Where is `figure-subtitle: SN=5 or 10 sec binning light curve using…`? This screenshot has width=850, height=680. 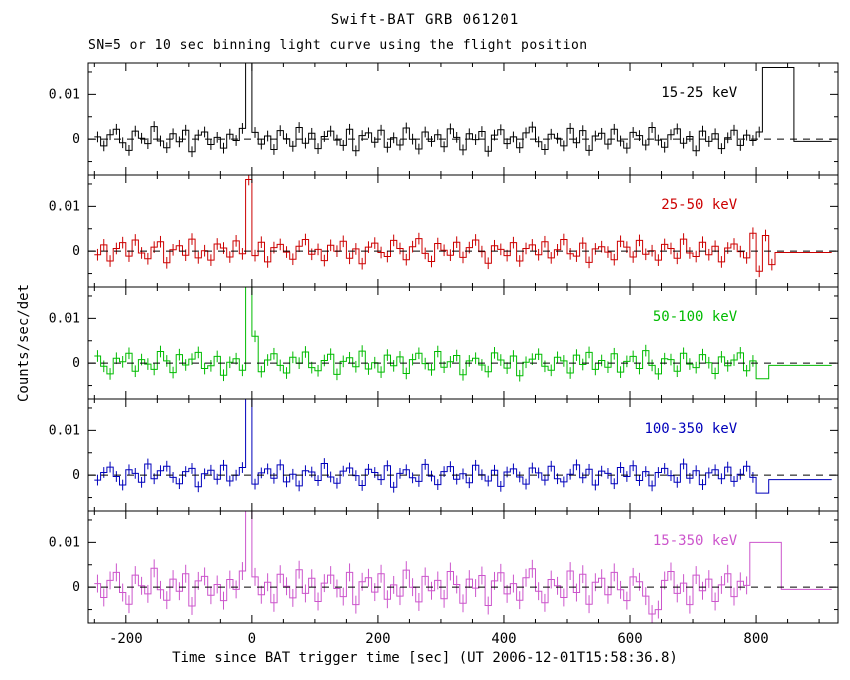
figure-subtitle: SN=5 or 10 sec binning light curve using… is located at coordinates (338, 45).